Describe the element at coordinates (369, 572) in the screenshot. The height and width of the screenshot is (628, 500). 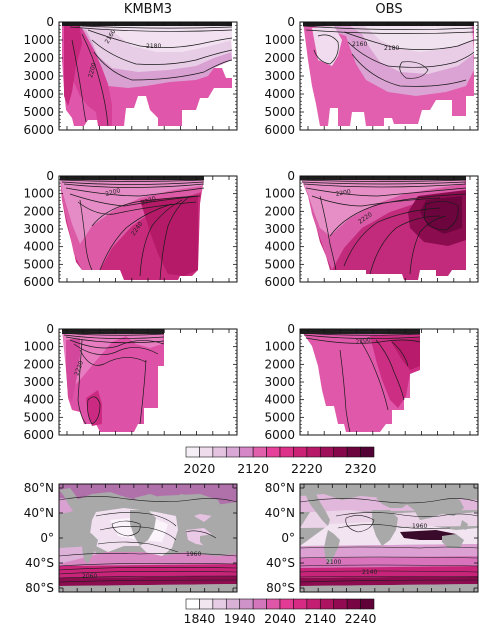
I see `contour-label: 2140` at that location.